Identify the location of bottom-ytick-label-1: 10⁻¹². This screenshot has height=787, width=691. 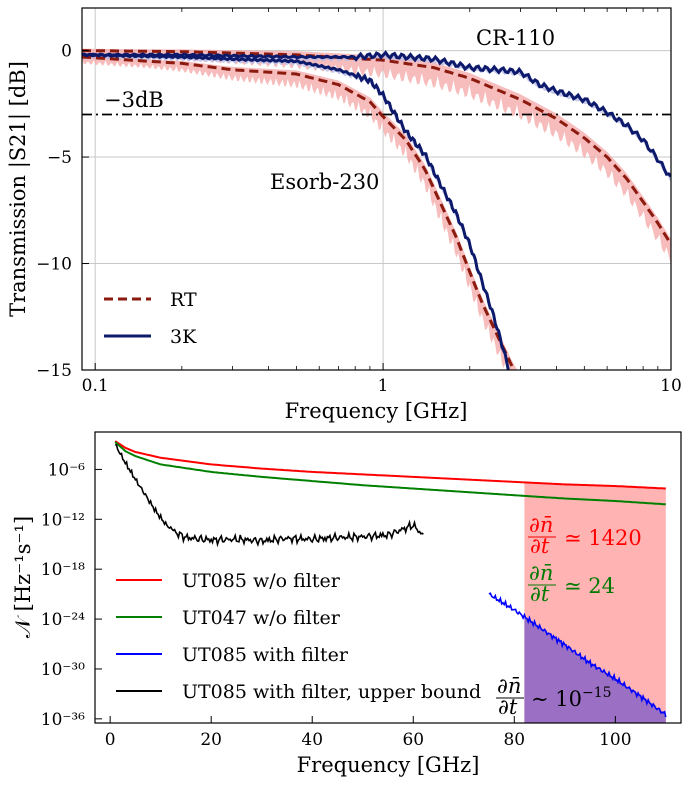
(63, 520).